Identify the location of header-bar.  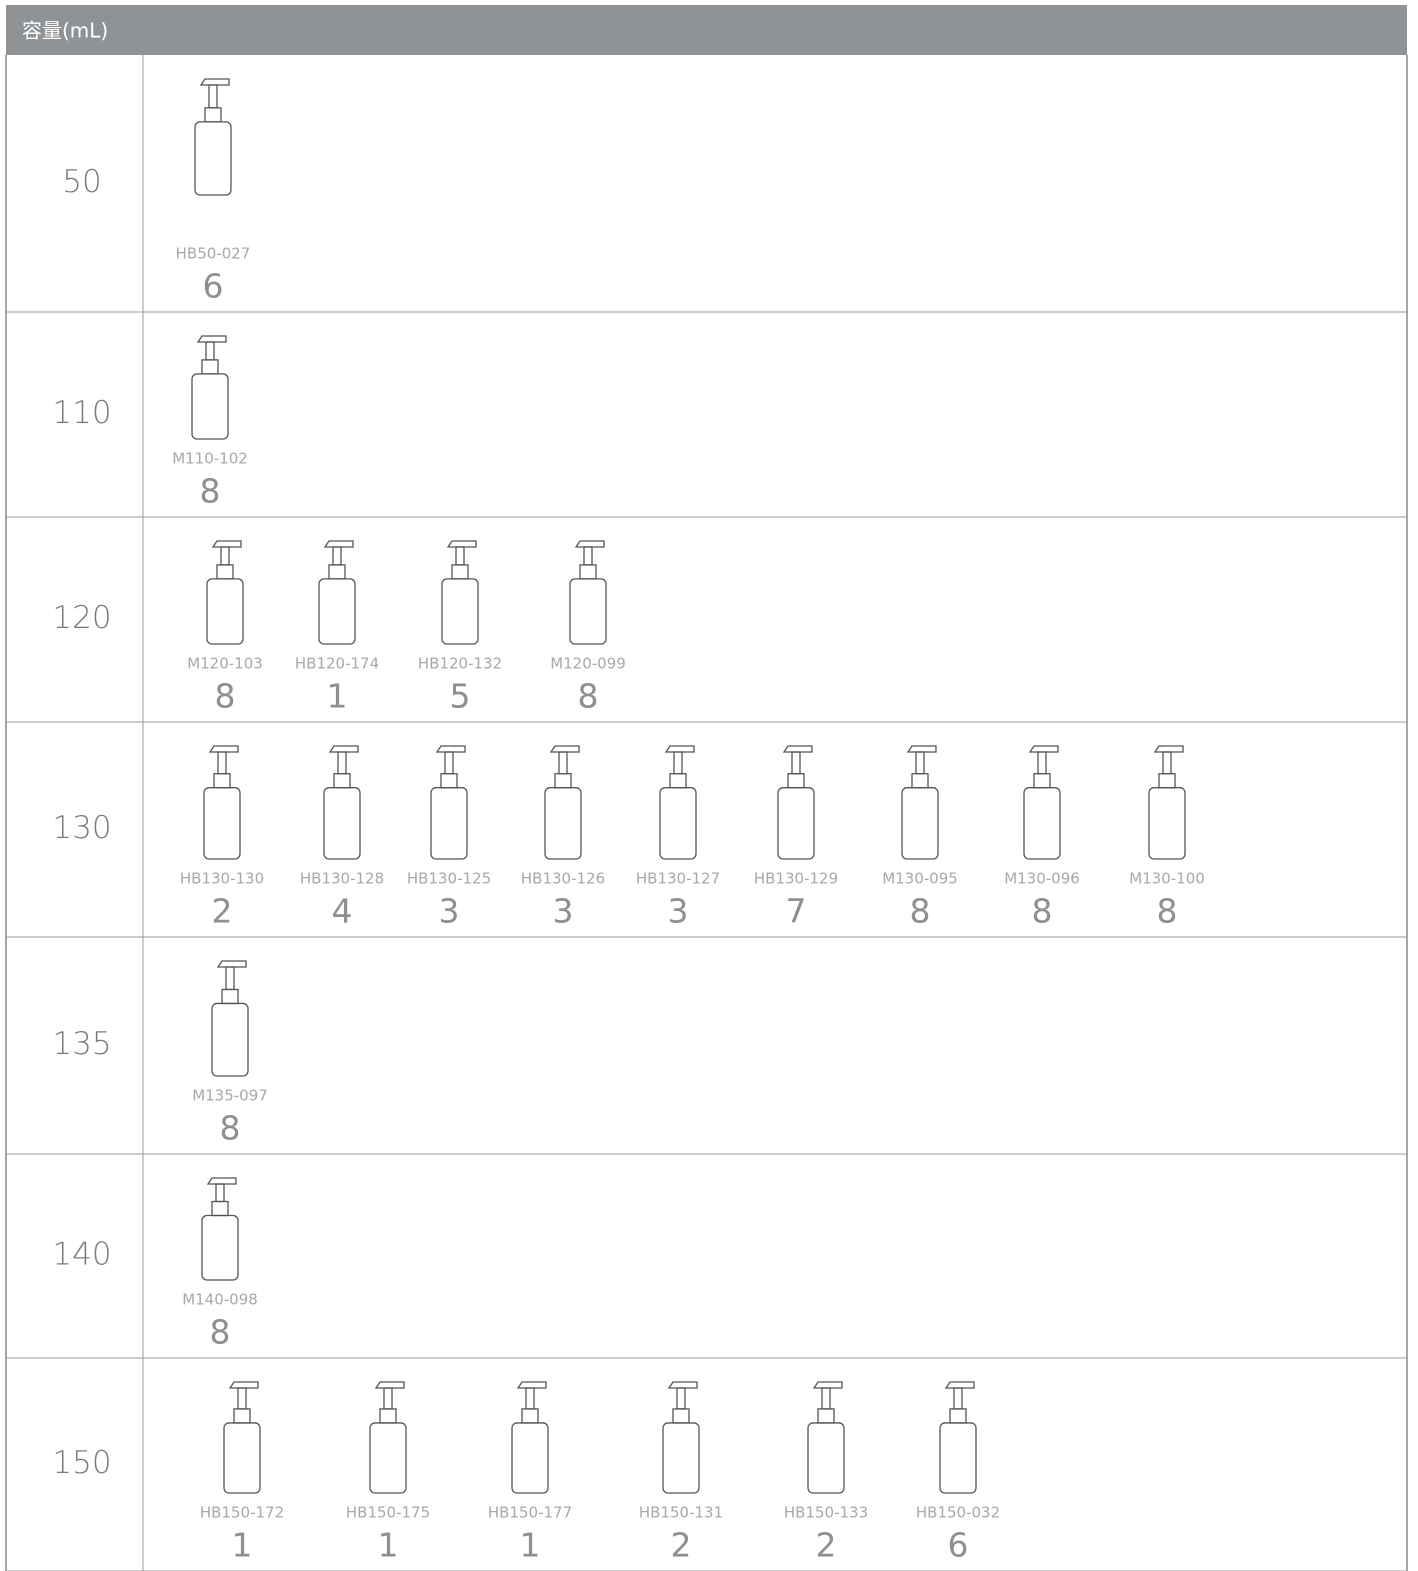
(706, 30).